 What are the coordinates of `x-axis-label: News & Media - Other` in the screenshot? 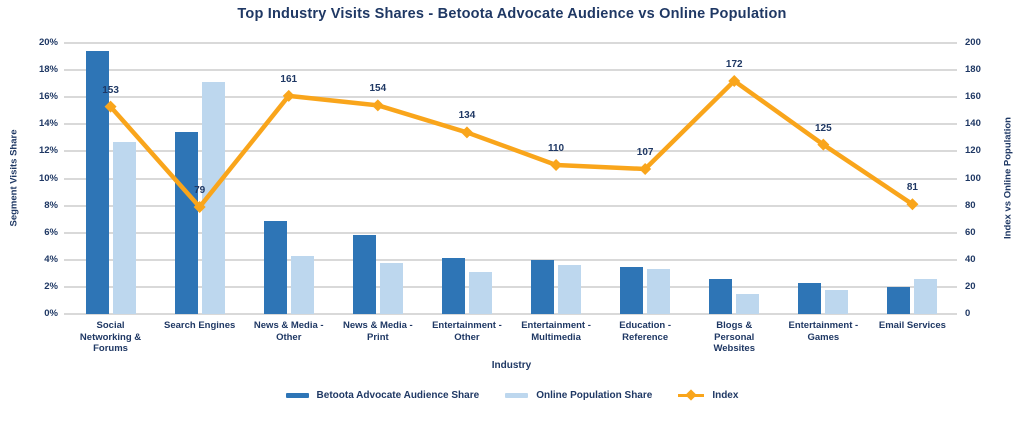 It's located at (288, 331).